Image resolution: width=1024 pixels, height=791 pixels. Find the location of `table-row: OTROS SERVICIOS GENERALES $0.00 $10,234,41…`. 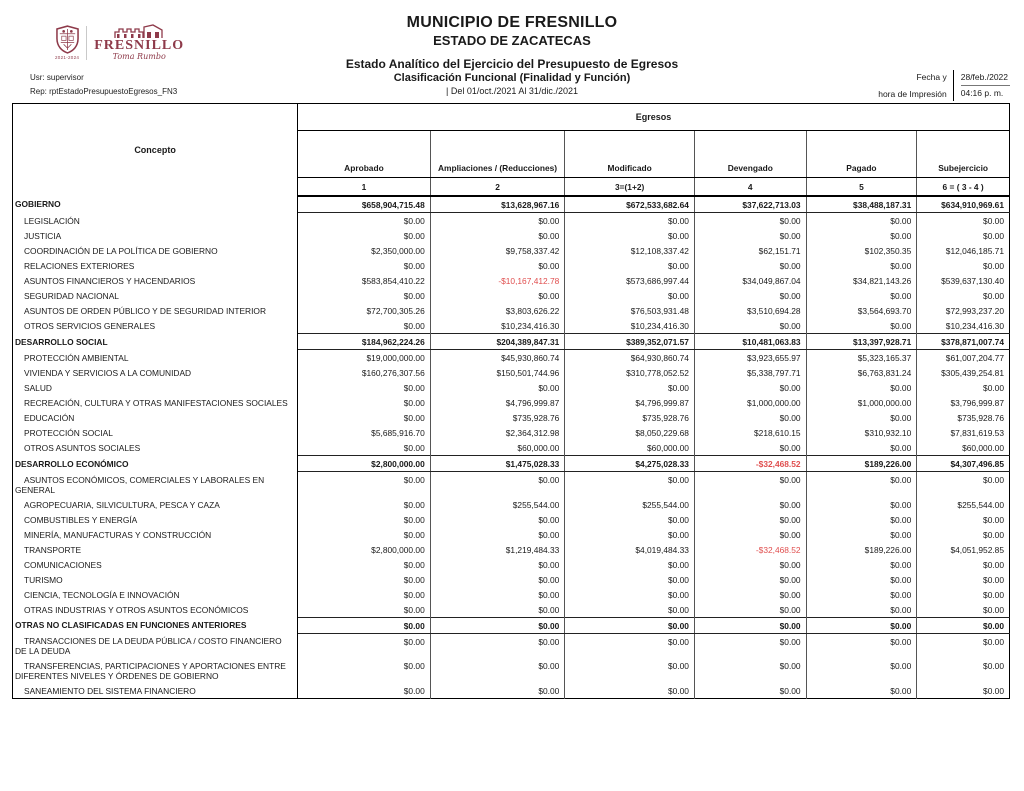

table-row: OTROS SERVICIOS GENERALES $0.00 $10,234,41… is located at coordinates (511, 326).